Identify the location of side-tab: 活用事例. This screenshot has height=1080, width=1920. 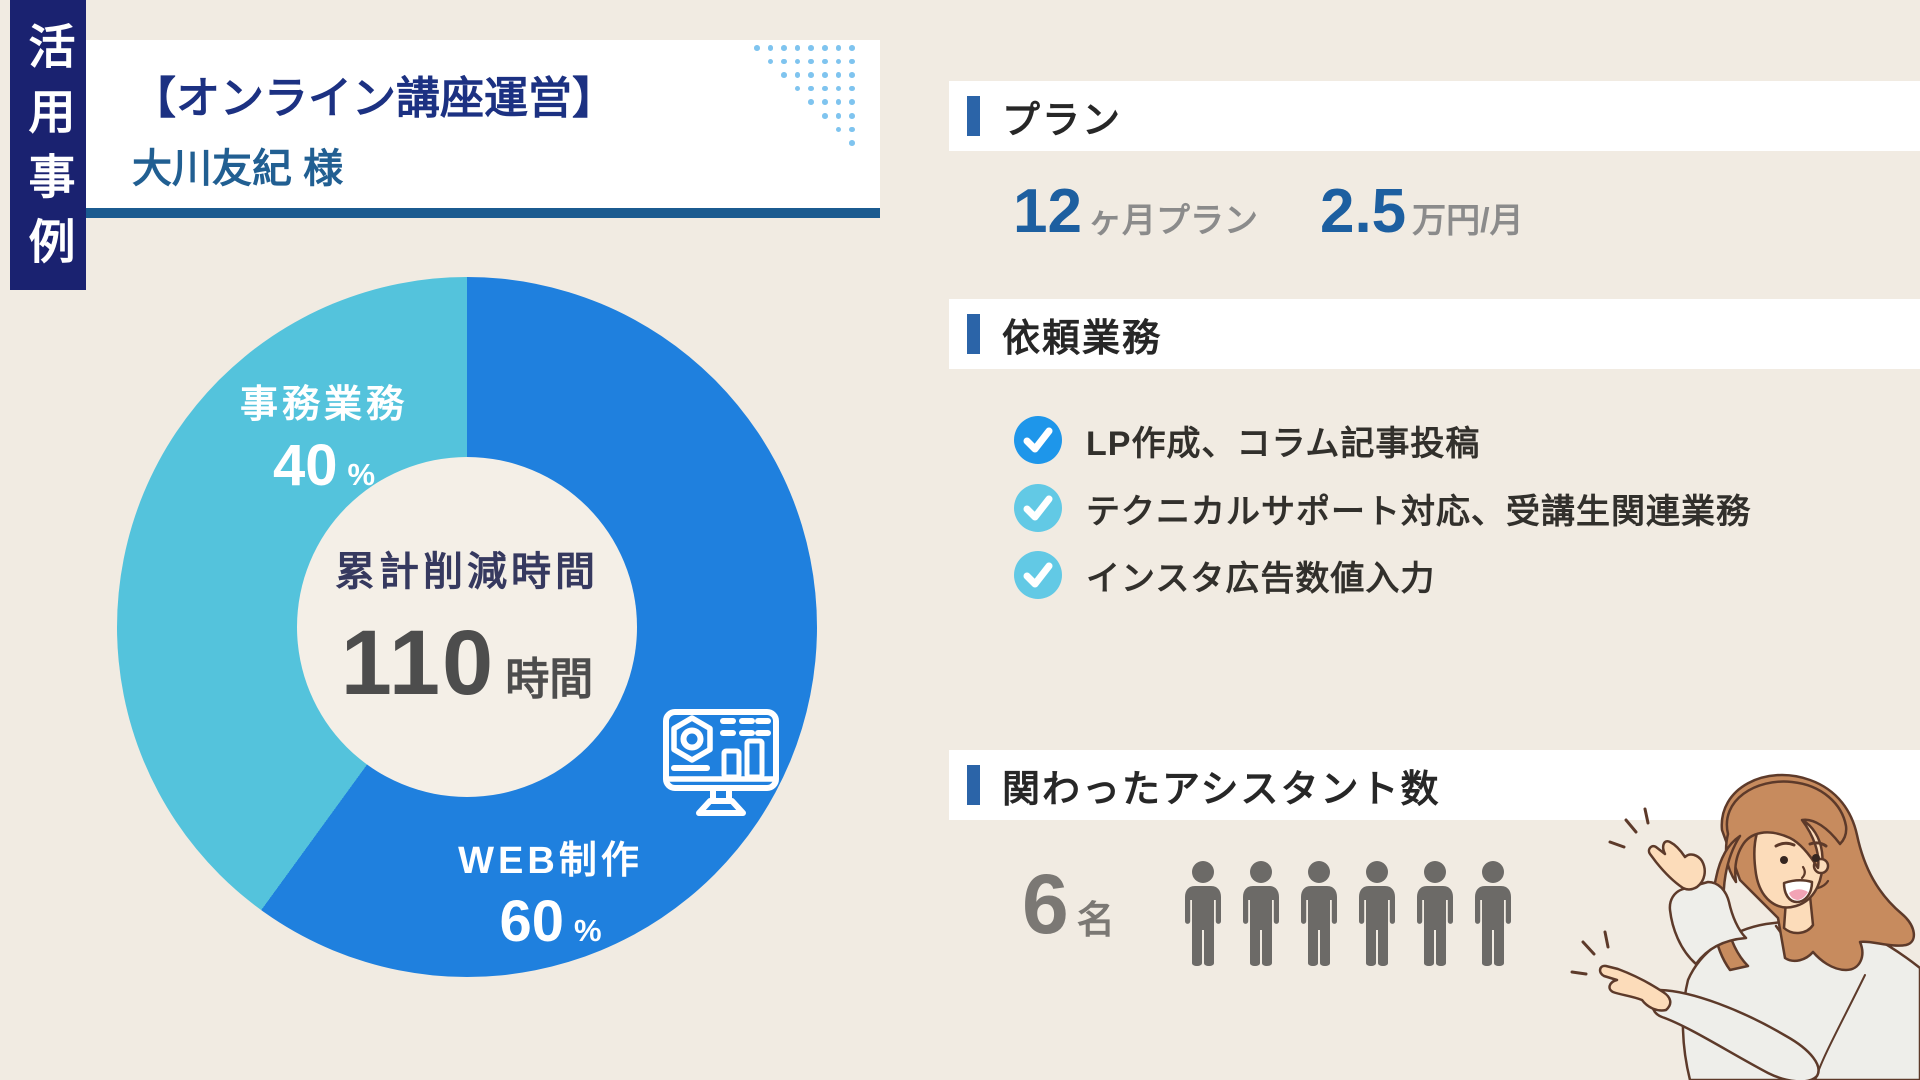
(48, 145).